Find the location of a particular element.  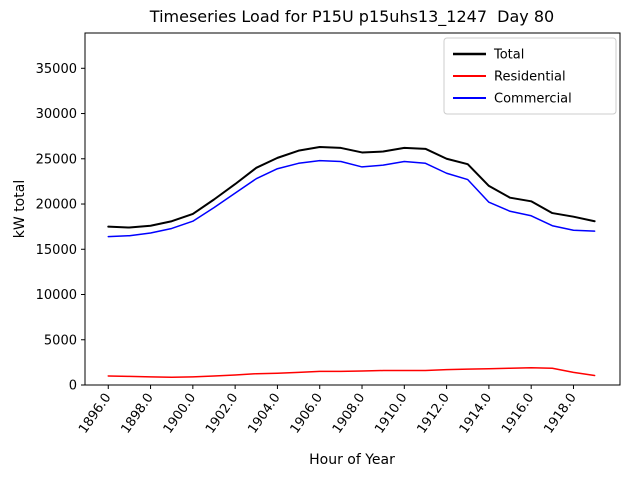

y-tick-label: 15000 is located at coordinates (56, 250).